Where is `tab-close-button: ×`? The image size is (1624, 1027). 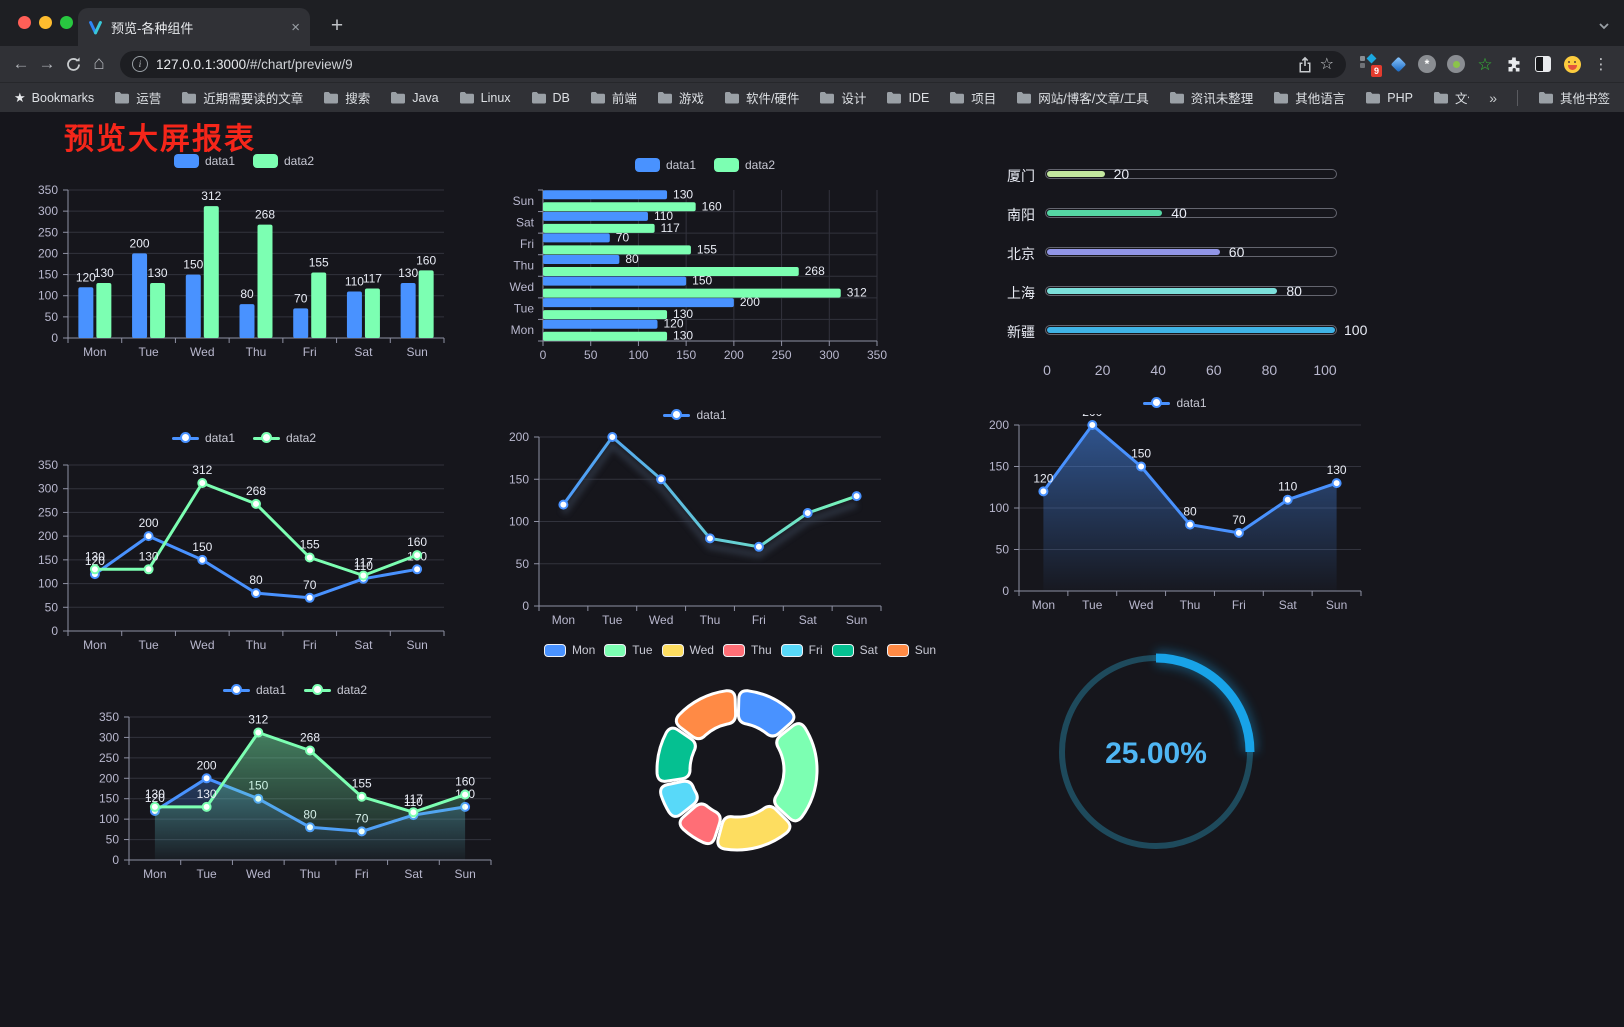 tab-close-button: × is located at coordinates (295, 27).